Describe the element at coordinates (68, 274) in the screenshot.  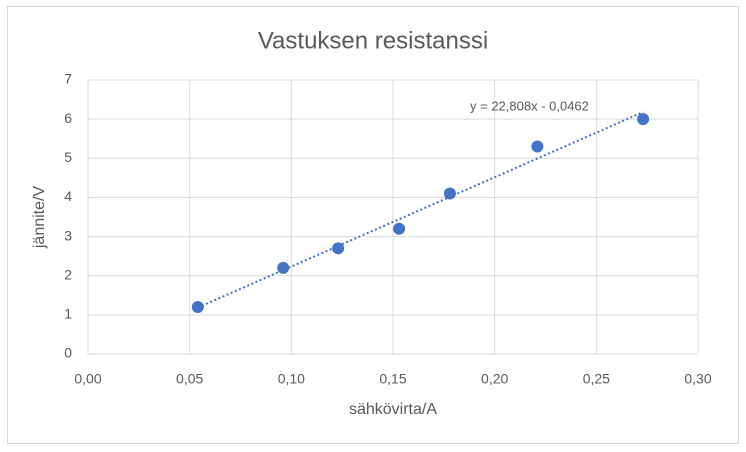
I see `y-tick-label: 2` at that location.